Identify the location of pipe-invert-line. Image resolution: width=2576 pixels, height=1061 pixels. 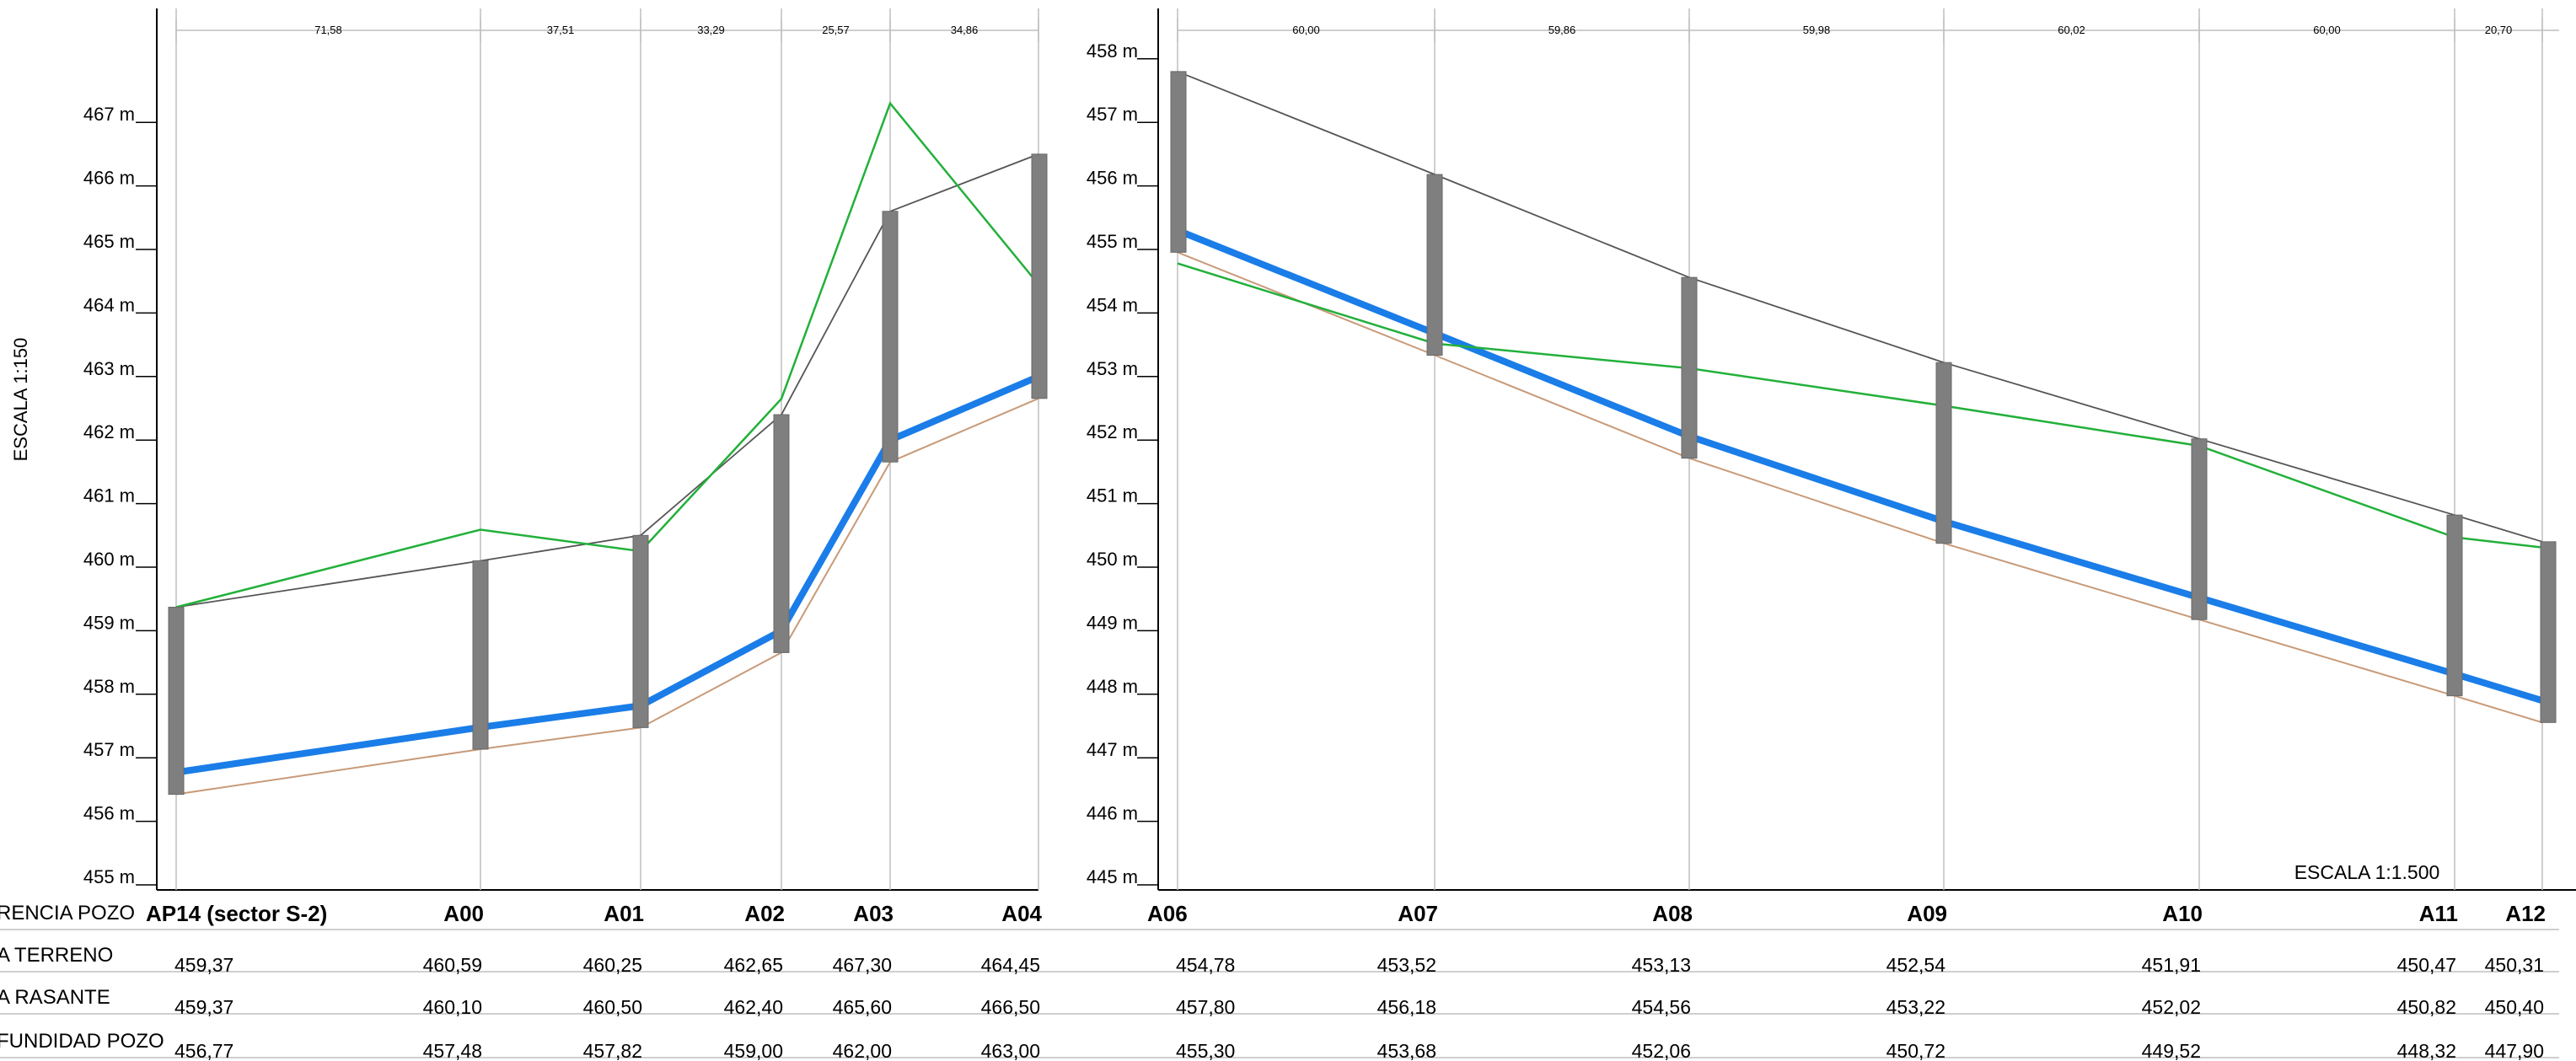
(607, 596).